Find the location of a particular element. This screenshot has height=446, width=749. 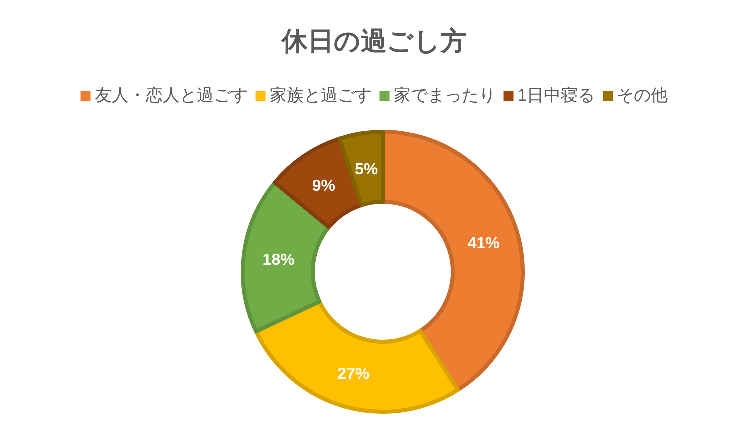

data-label: 41% is located at coordinates (484, 244).